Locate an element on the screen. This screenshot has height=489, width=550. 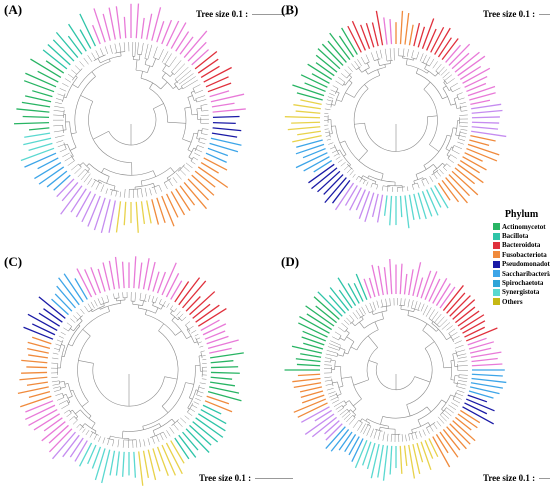
legend-item: Spirochaetota is located at coordinates (521, 282).